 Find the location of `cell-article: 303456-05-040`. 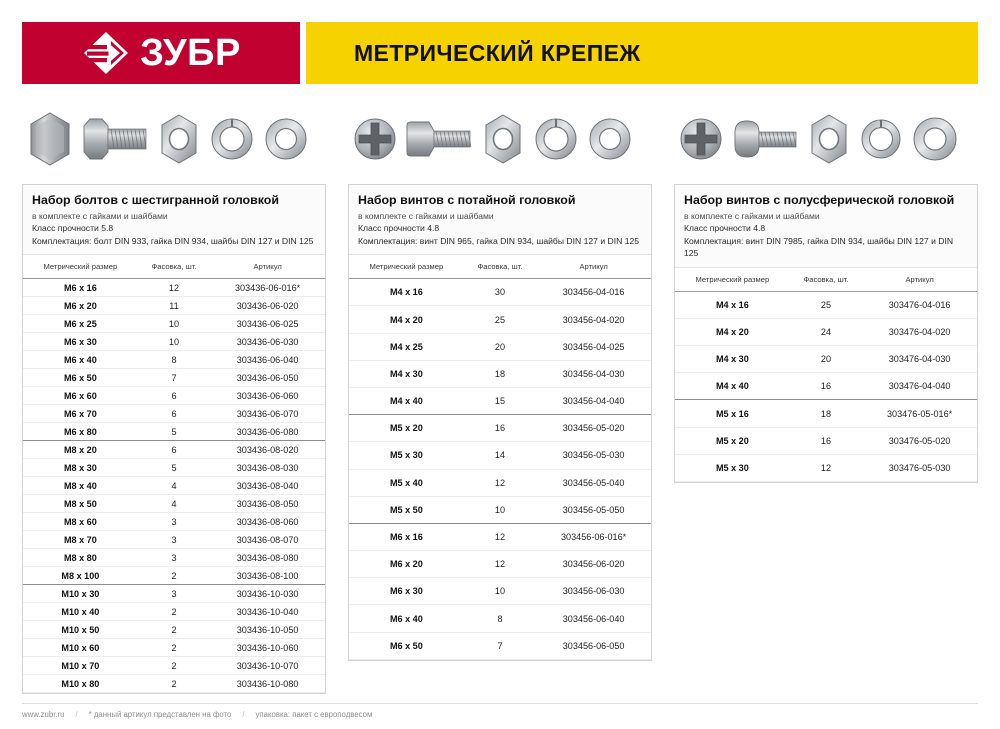

cell-article: 303456-05-040 is located at coordinates (593, 483).